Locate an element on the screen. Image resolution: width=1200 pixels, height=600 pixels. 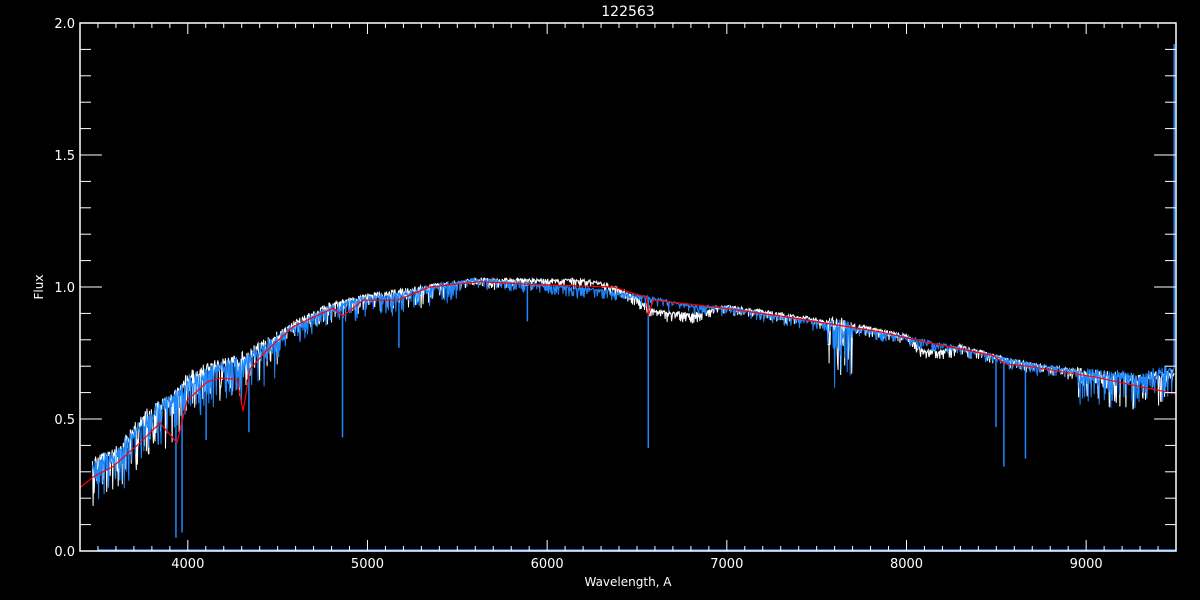
y-tick-label: 1.5 is located at coordinates (64, 156).